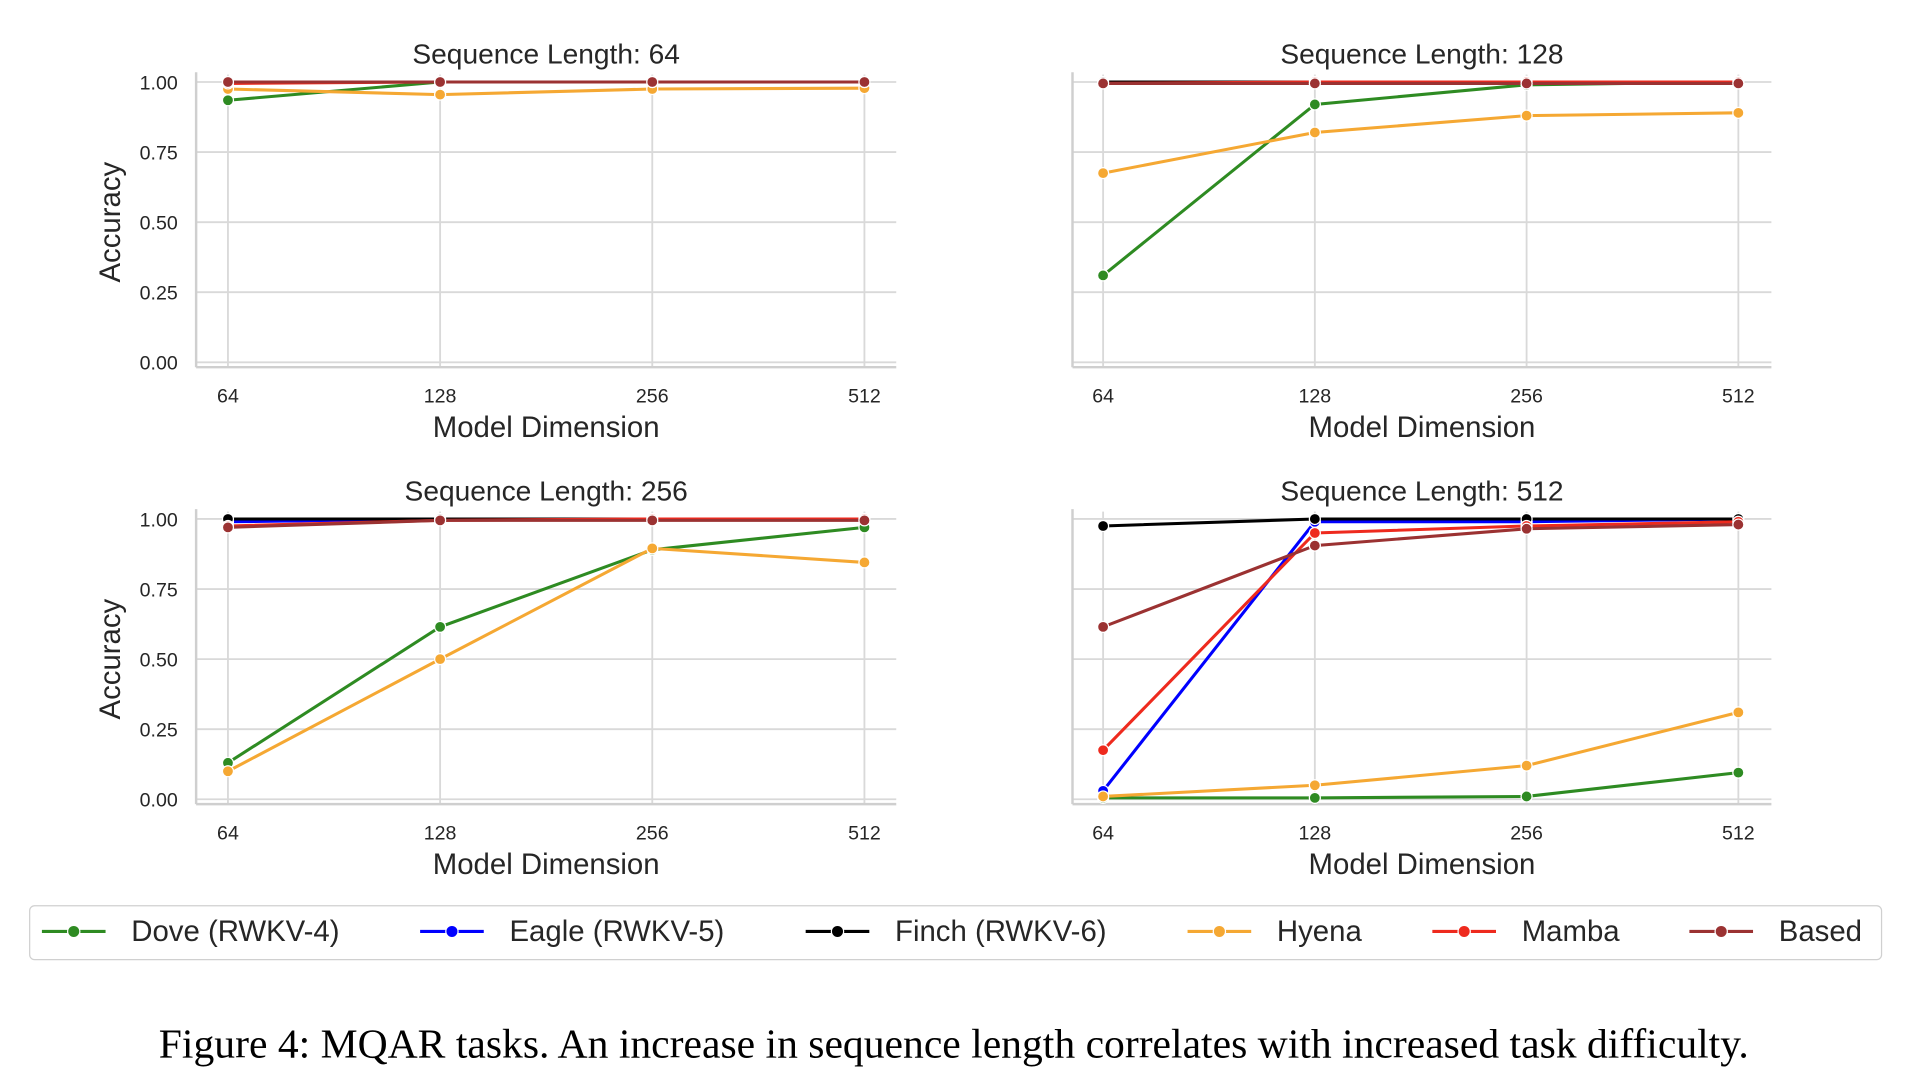  Describe the element at coordinates (1571, 931) in the screenshot. I see `legend-label: Mamba` at that location.